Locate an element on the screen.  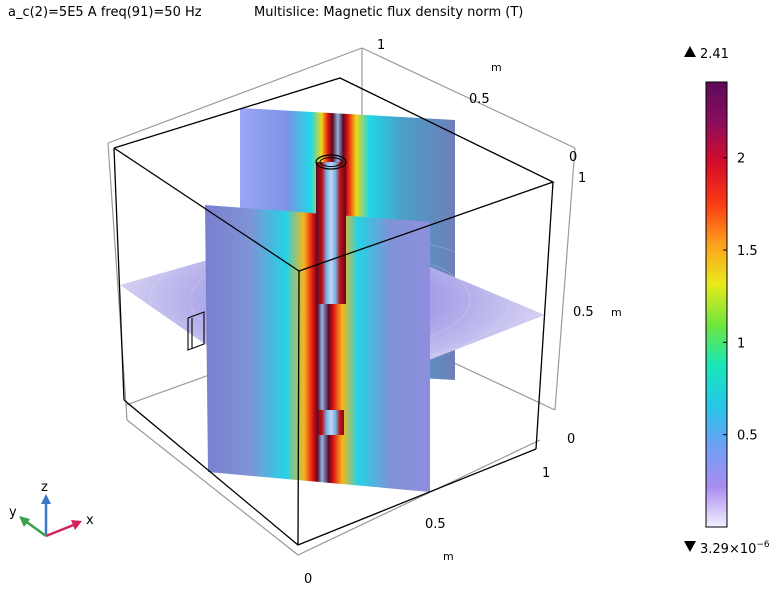
colorbar-tick-label: 1.5 is located at coordinates (747, 251).